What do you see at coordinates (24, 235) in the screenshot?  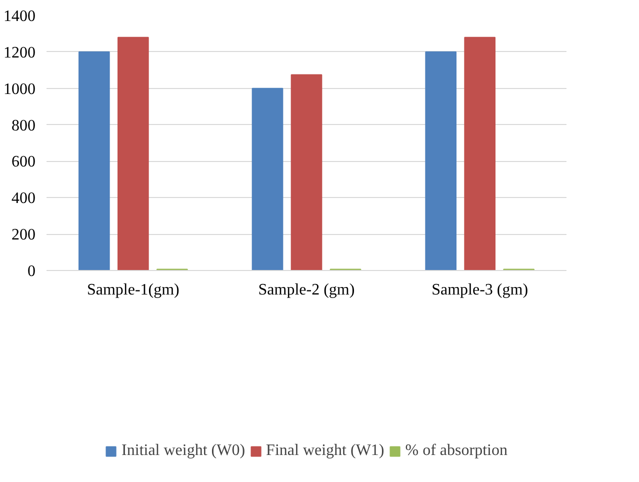 I see `y-tick-label: 200` at bounding box center [24, 235].